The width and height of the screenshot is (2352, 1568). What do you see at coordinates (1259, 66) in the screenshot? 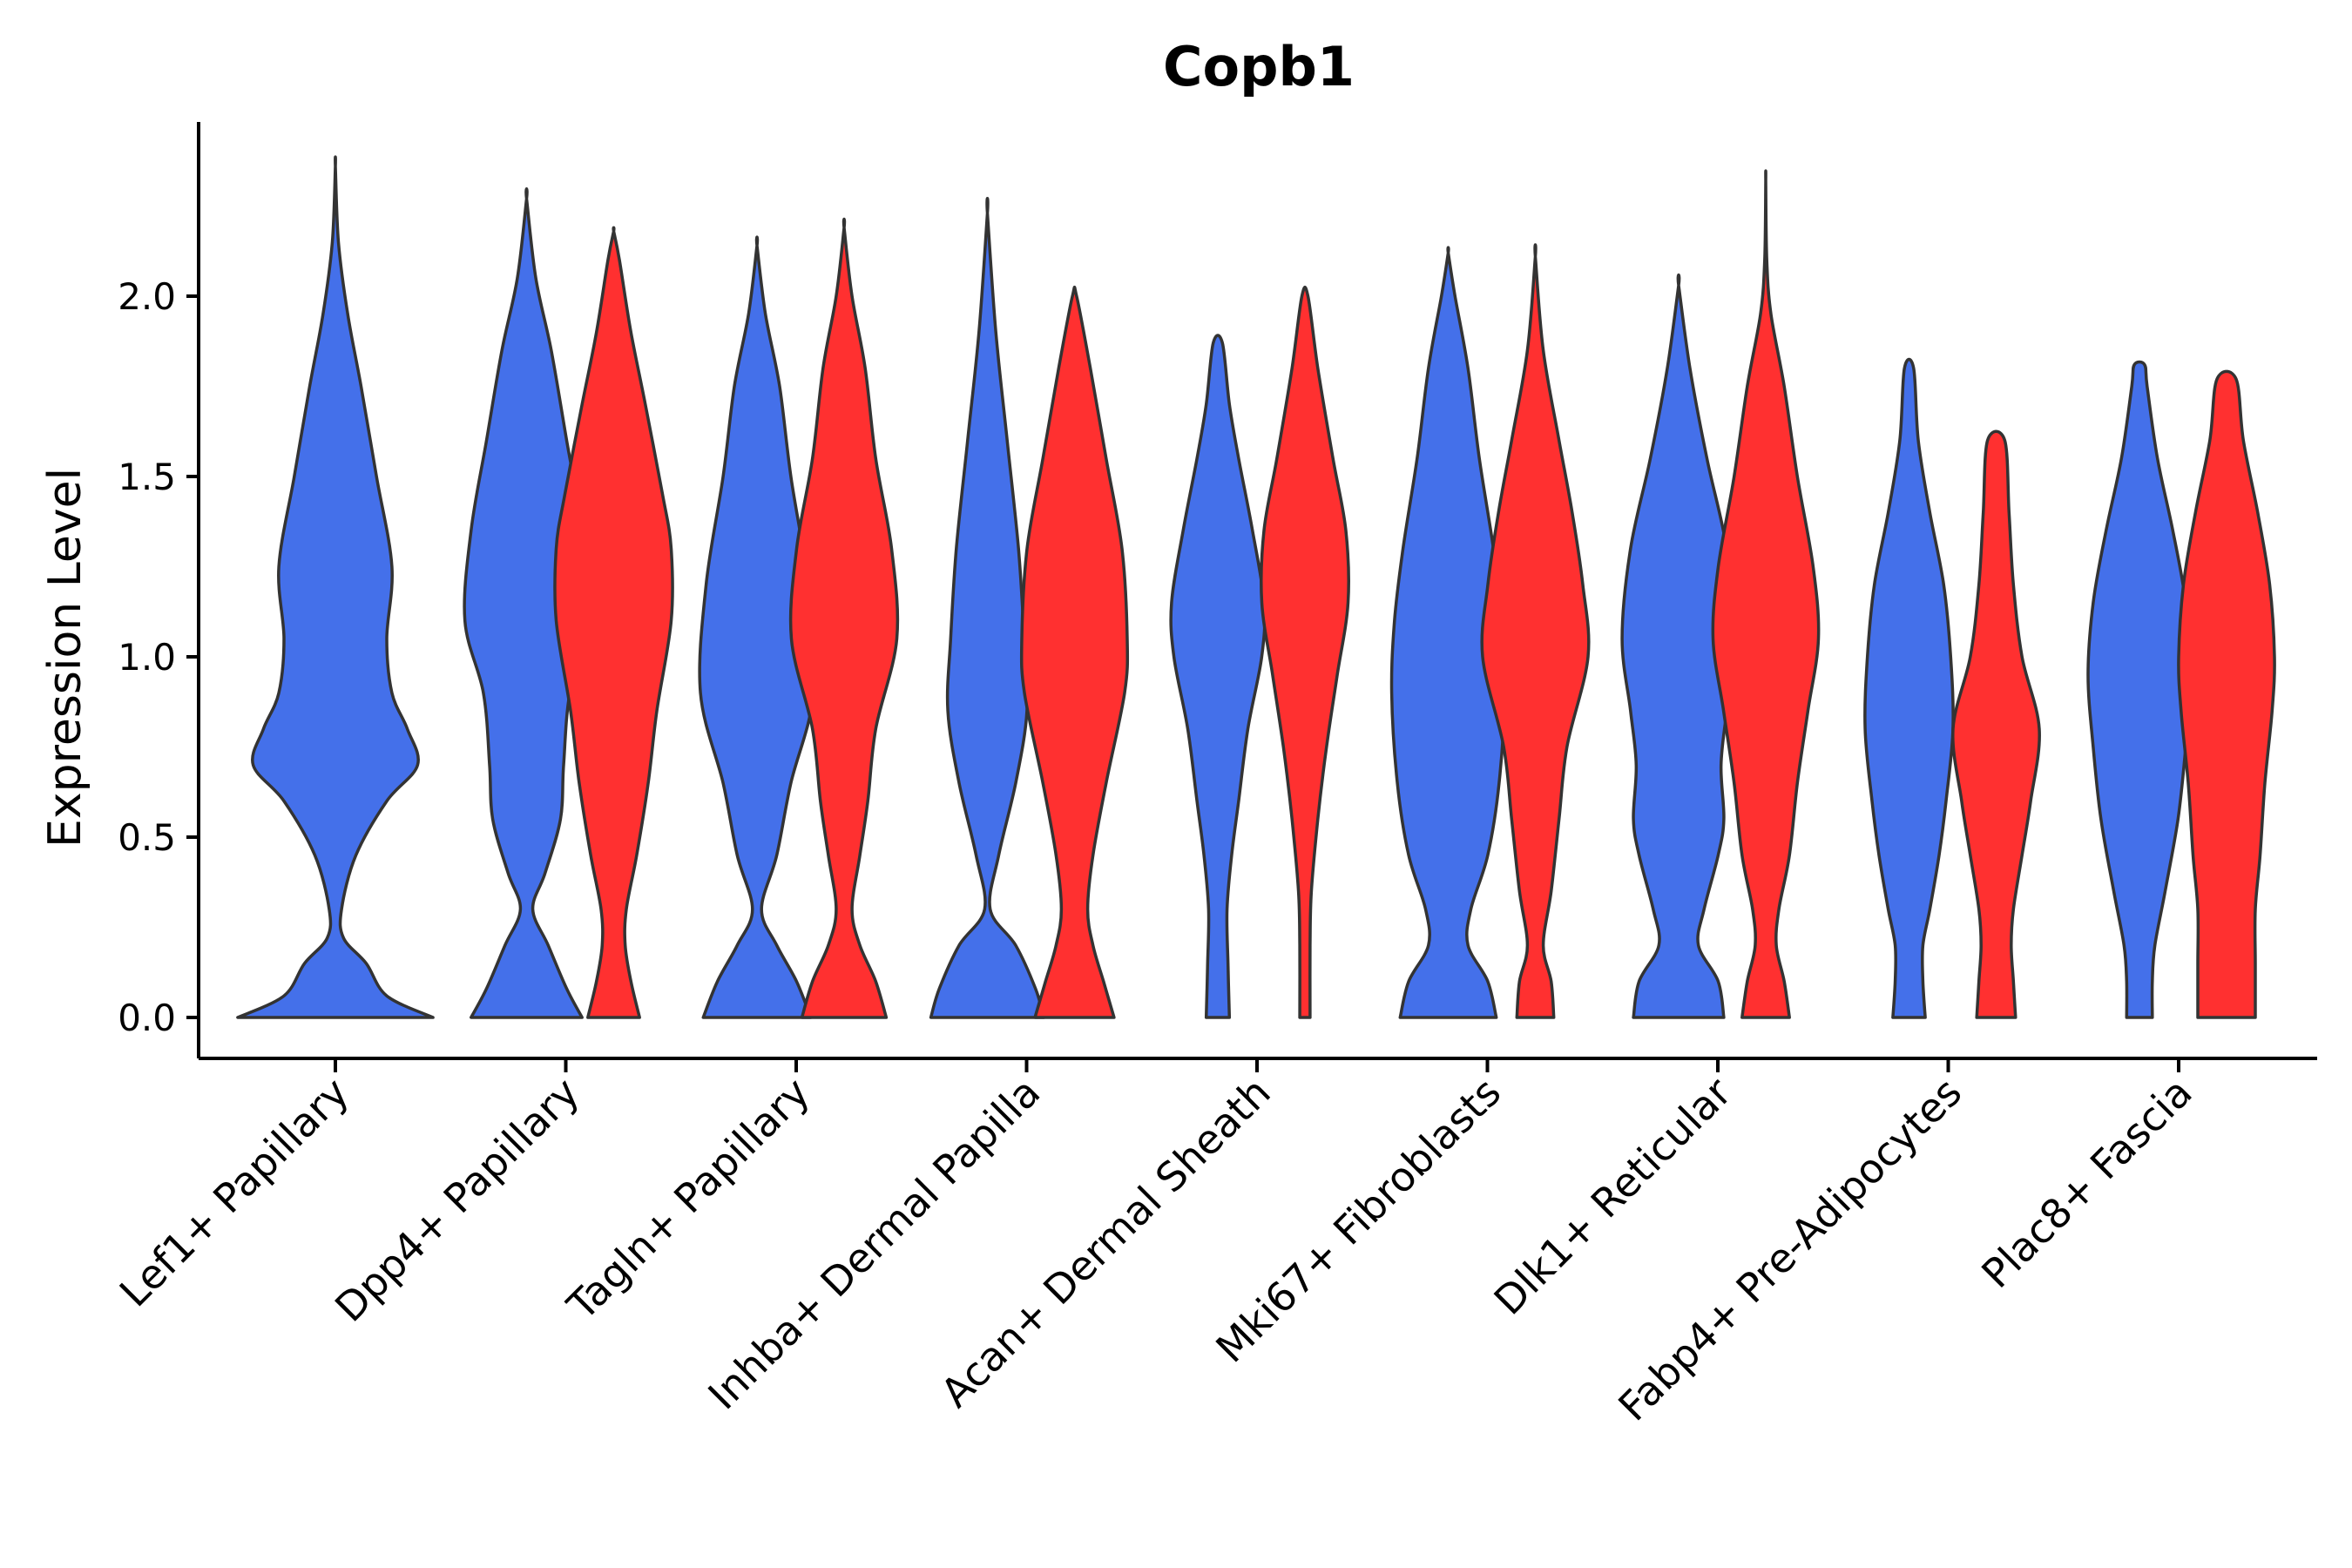
I see `chart-title: Copb1` at bounding box center [1259, 66].